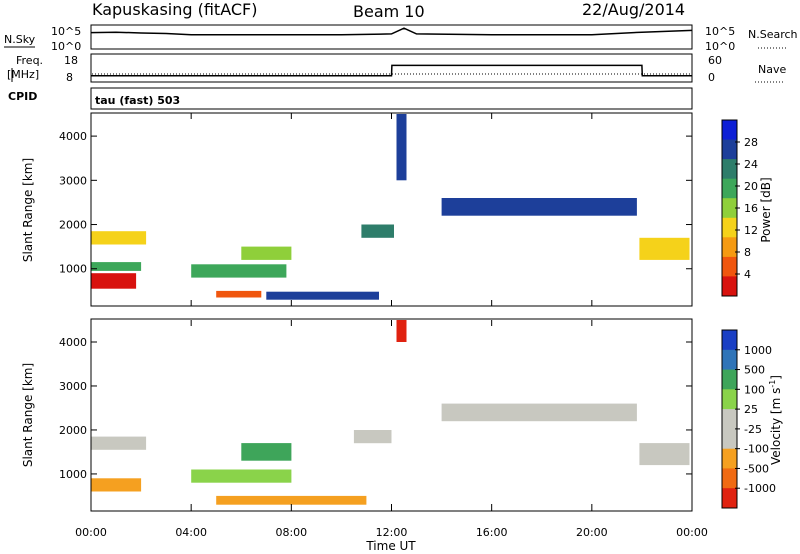 The width and height of the screenshot is (800, 554). What do you see at coordinates (391, 98) in the screenshot?
I see `cpid-panel` at bounding box center [391, 98].